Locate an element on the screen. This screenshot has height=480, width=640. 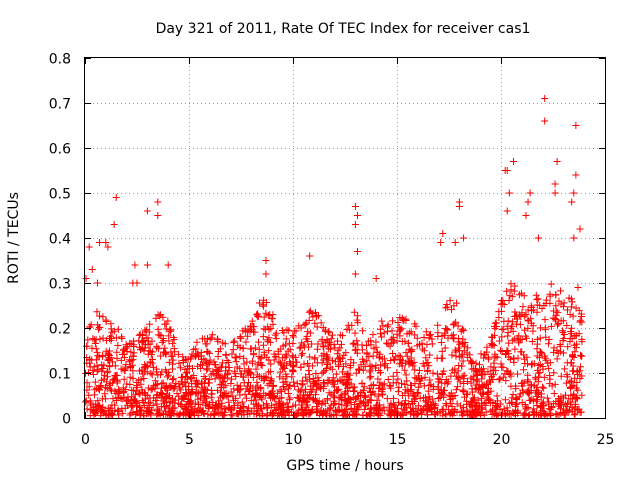
y-tick-label: 0.6 is located at coordinates (60, 150).